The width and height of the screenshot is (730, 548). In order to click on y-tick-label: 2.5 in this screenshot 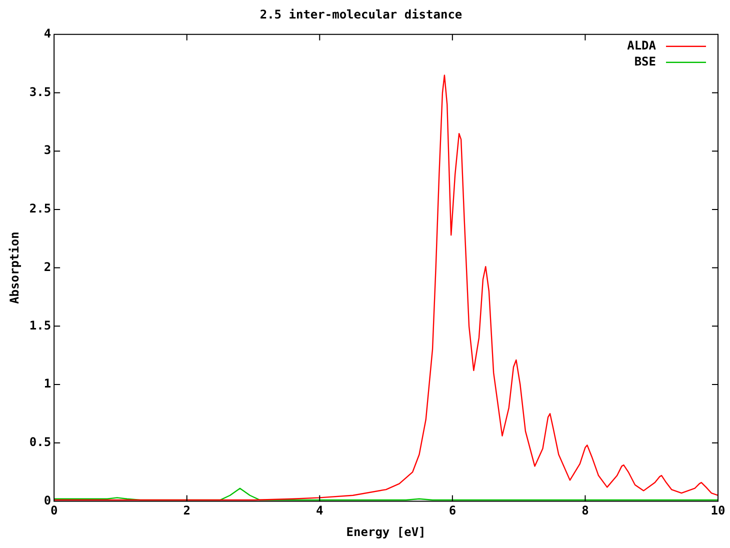, I will do `click(40, 209)`.